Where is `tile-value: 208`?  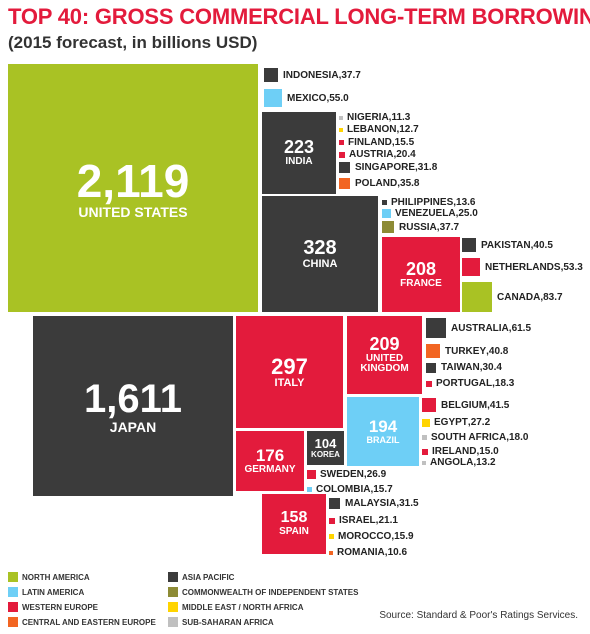 tile-value: 208 is located at coordinates (421, 268).